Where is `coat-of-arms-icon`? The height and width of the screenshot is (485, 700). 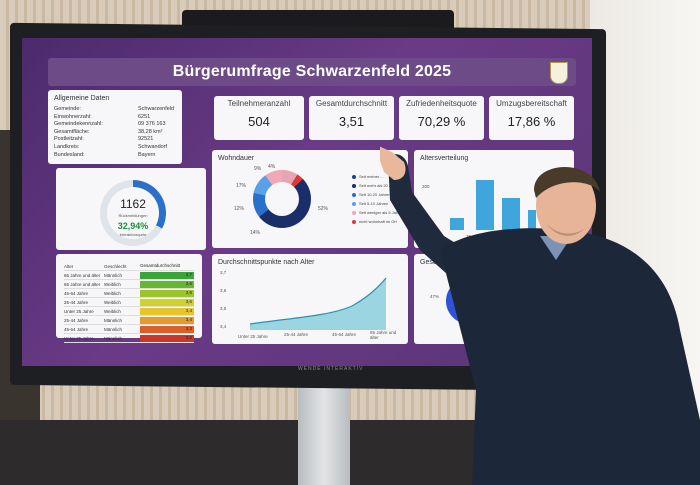
coat-of-arms-icon is located at coordinates (559, 73).